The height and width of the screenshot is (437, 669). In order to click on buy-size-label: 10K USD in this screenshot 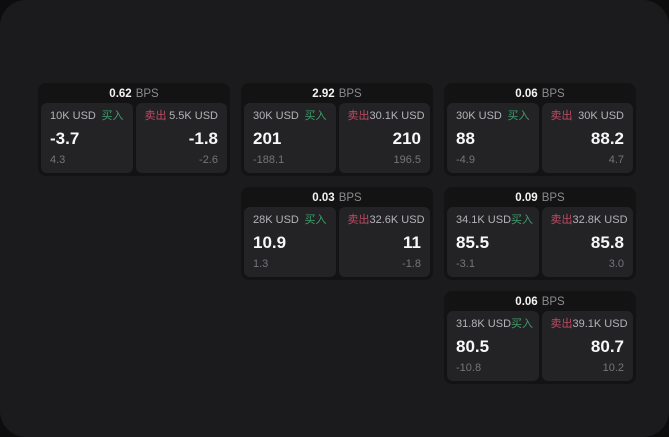, I will do `click(73, 116)`.